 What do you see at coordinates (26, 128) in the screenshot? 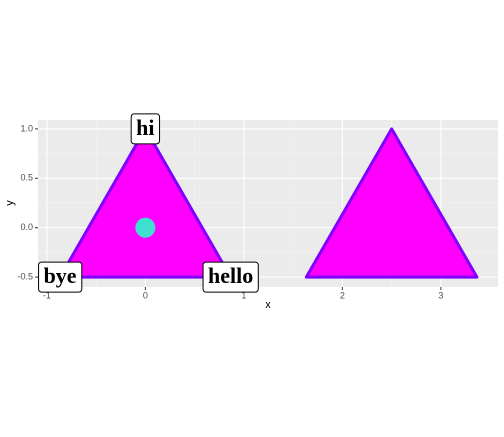
I see `y-tick-label: 1.0` at bounding box center [26, 128].